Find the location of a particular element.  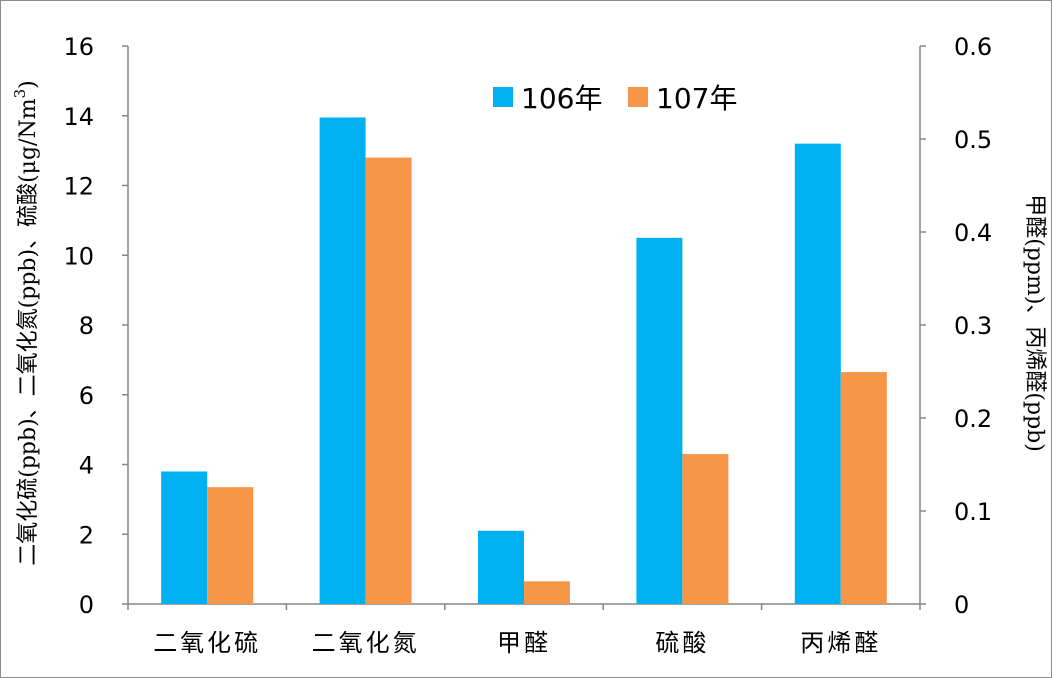

y-left-tick-label: 14 is located at coordinates (78, 117).